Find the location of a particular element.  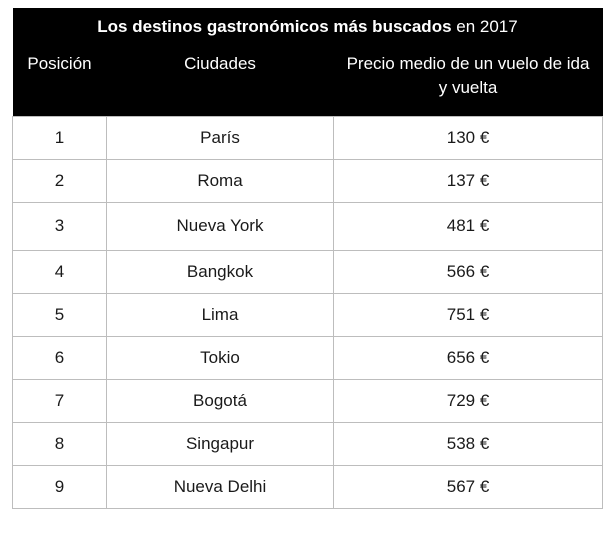

cell-position: 4 is located at coordinates (59, 271).